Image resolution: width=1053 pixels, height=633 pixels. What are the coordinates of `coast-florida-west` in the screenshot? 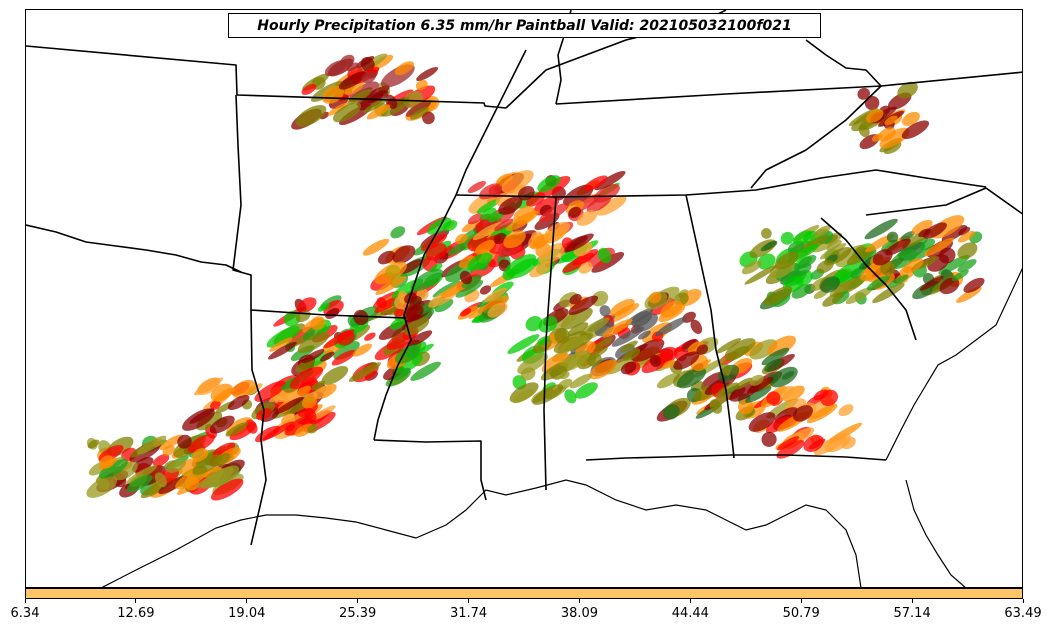 It's located at (935, 533).